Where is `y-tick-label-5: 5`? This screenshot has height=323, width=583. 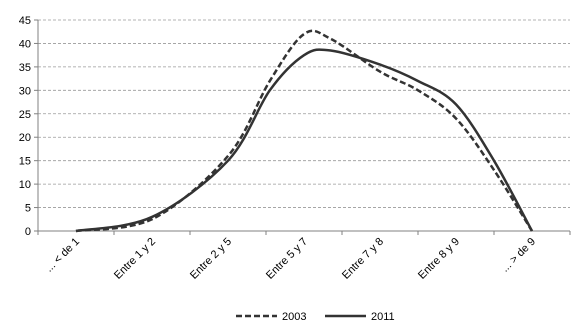 y-tick-label-5: 5 is located at coordinates (28, 209).